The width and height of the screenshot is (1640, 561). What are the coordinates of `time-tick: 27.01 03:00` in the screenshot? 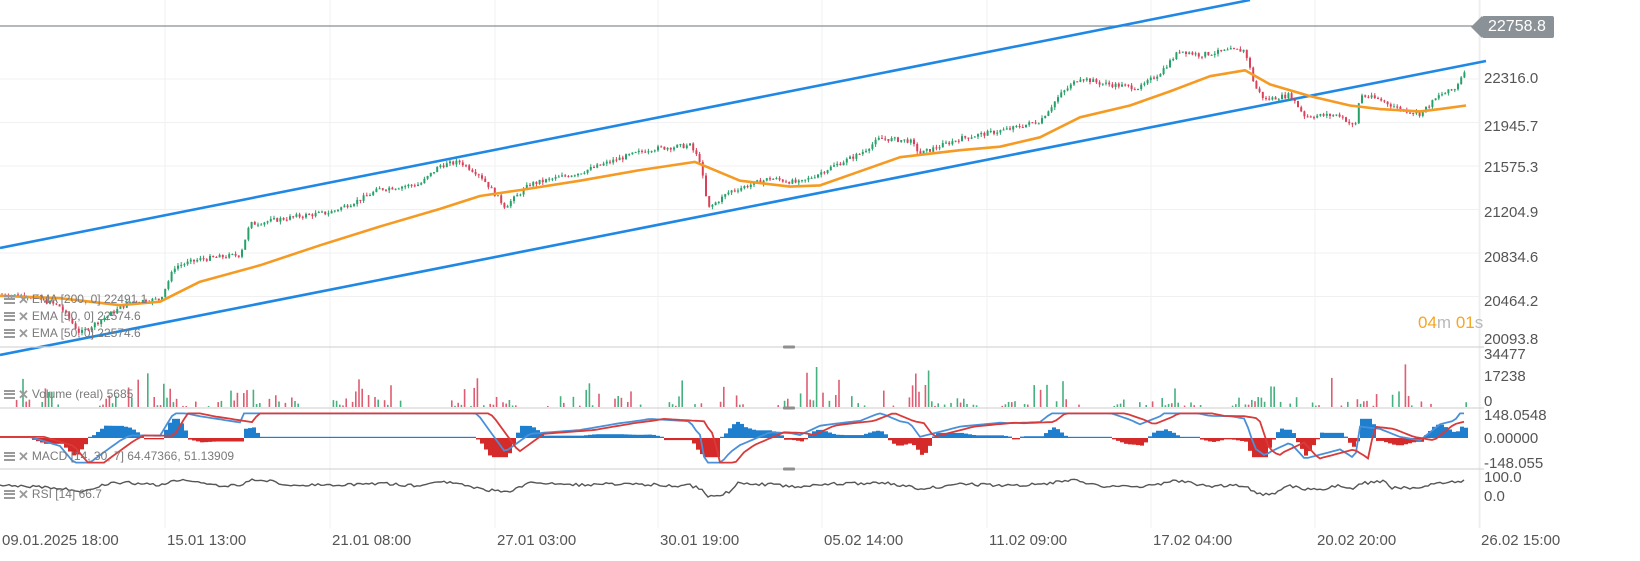 It's located at (537, 540).